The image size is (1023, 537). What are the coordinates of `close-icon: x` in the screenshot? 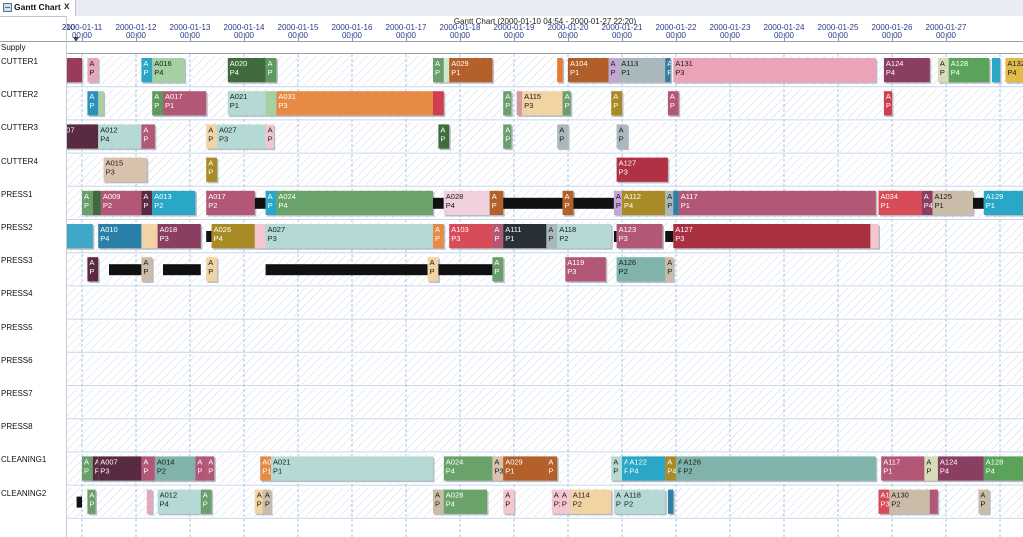 It's located at (67, 6).